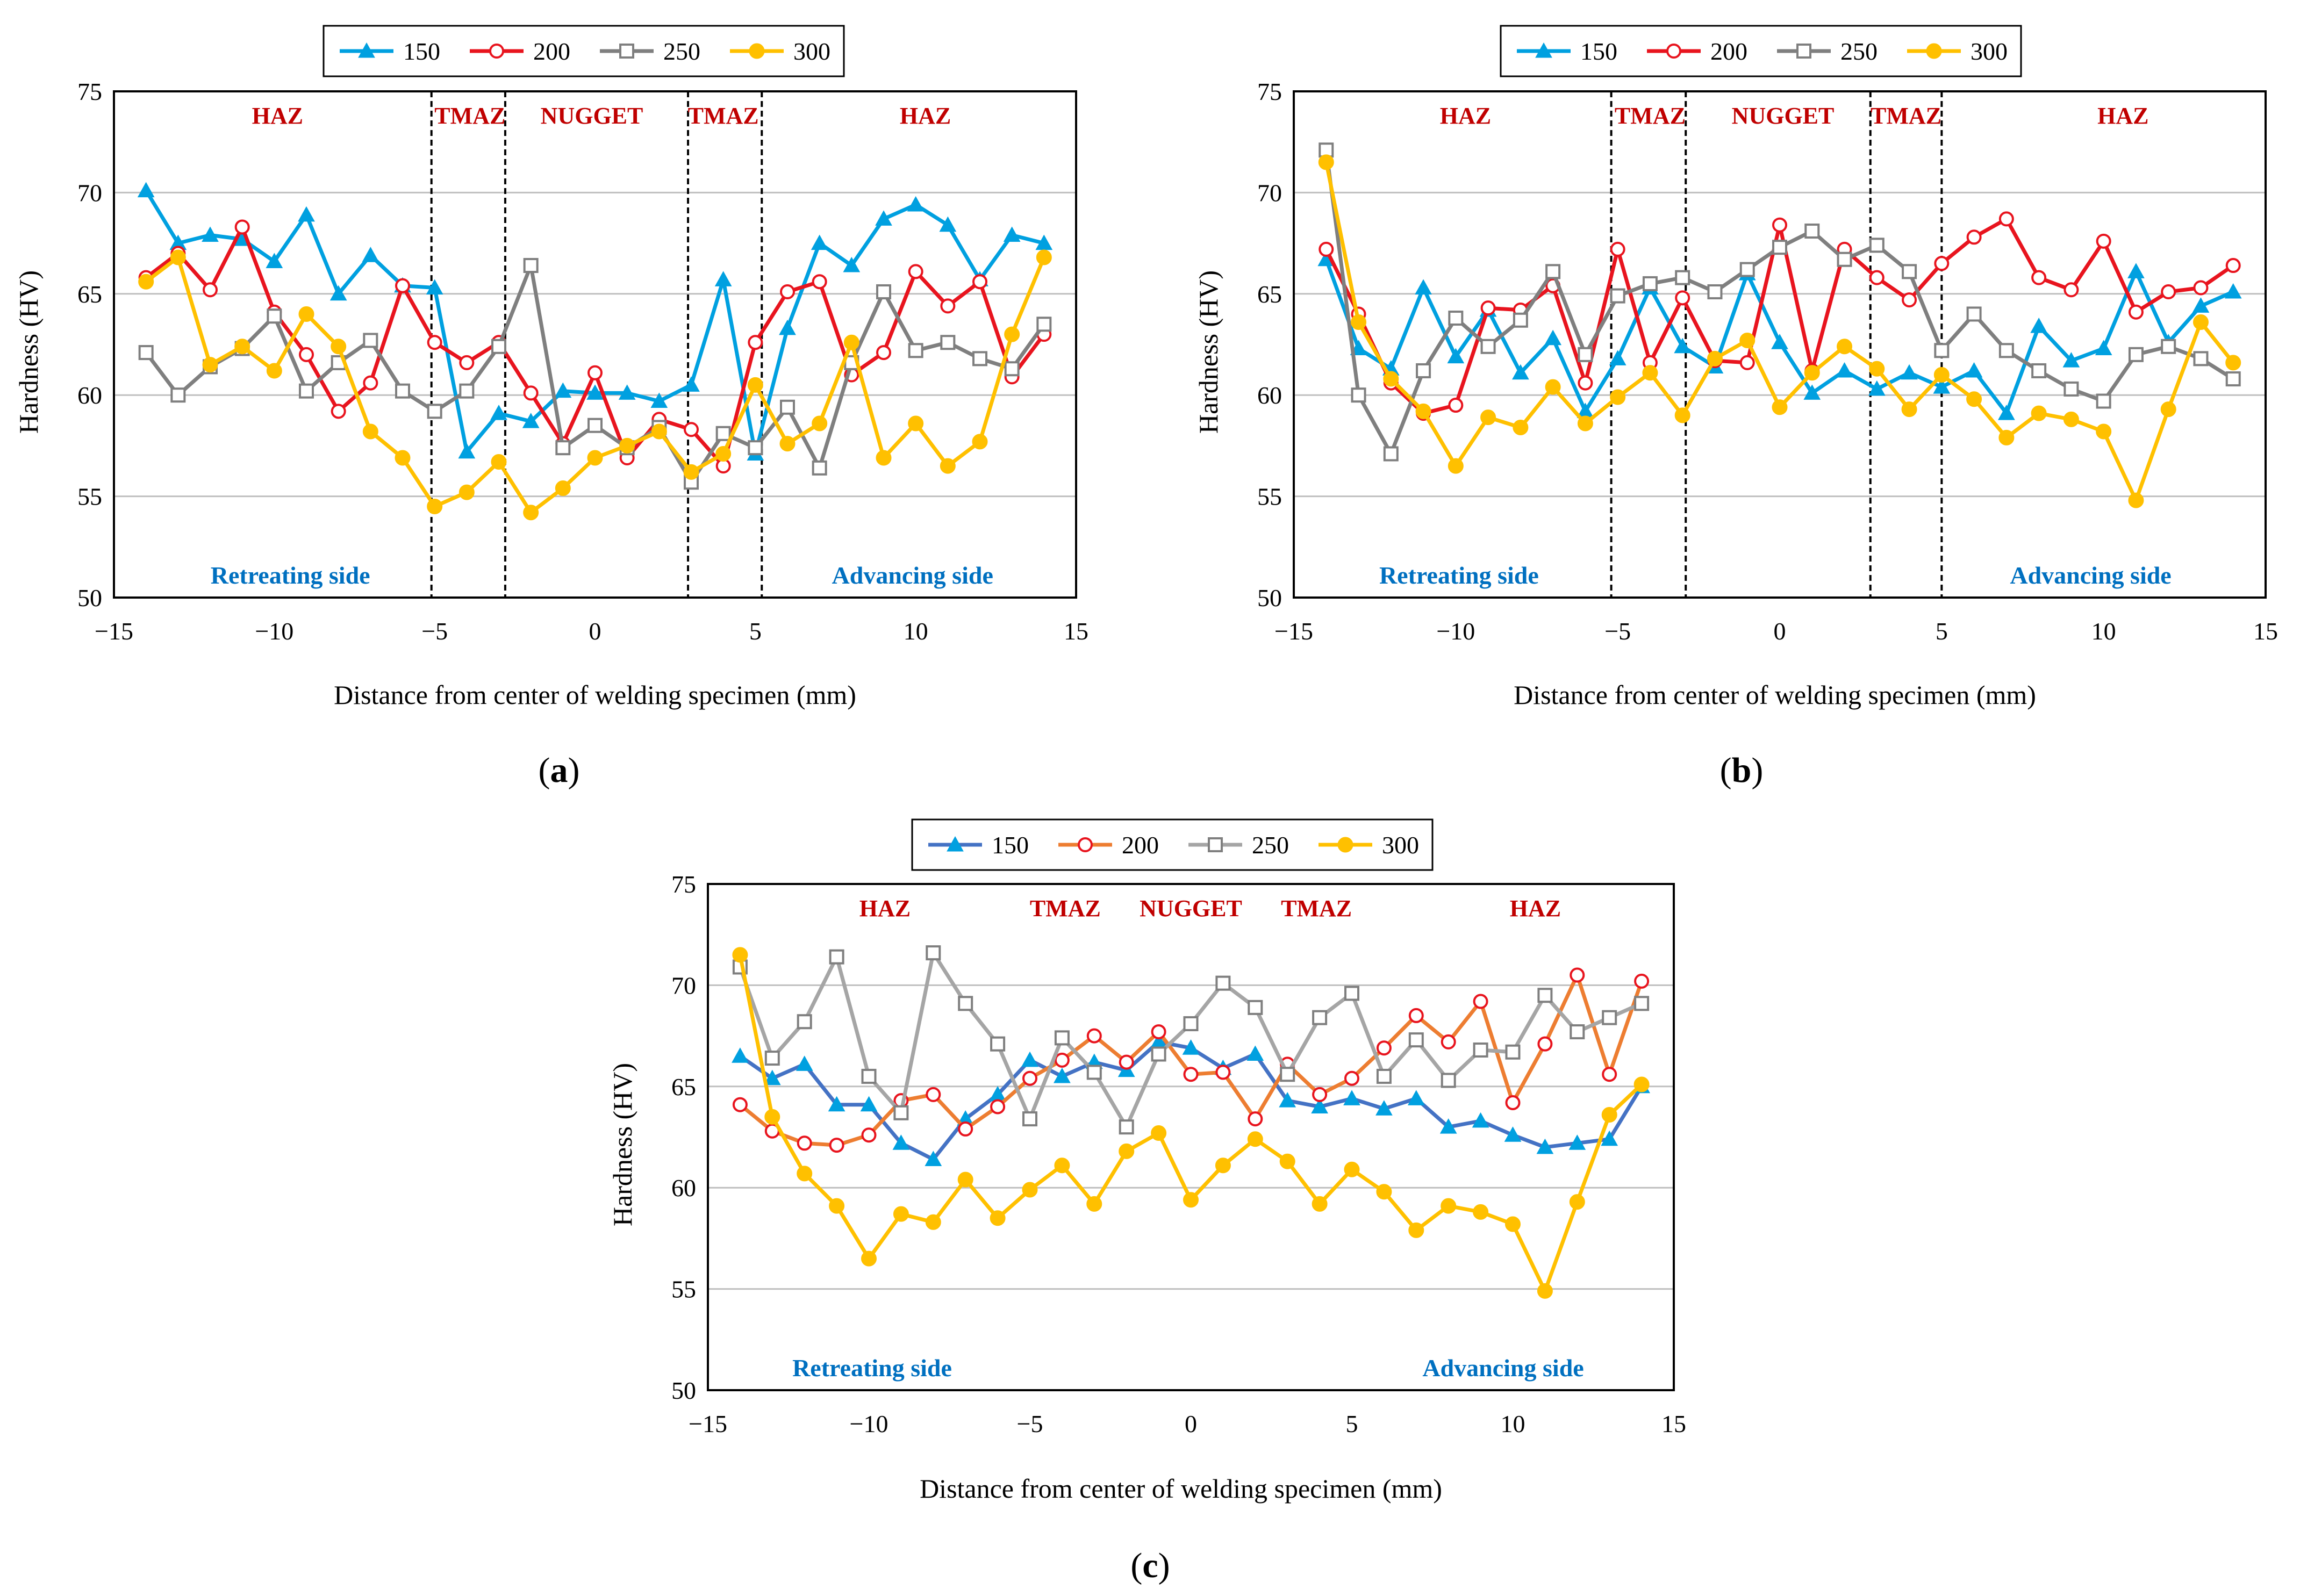 This screenshot has width=2300, height=1596. What do you see at coordinates (1269, 395) in the screenshot?
I see `panel-b-ytick-label: 60` at bounding box center [1269, 395].